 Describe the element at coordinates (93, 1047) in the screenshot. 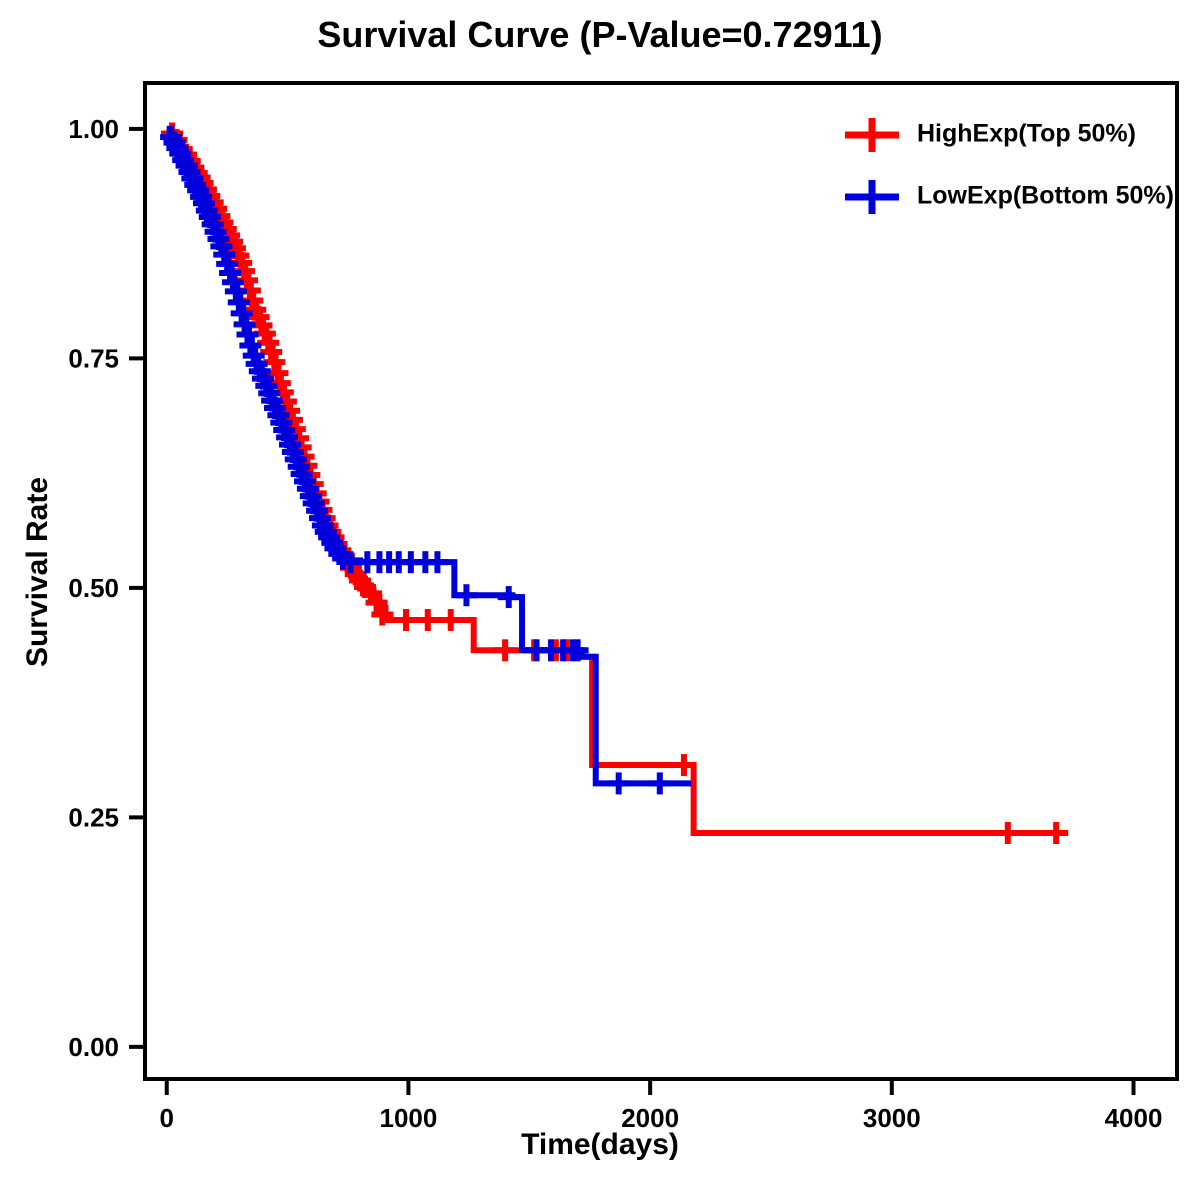

I see `y-tick-label: 0.00` at that location.